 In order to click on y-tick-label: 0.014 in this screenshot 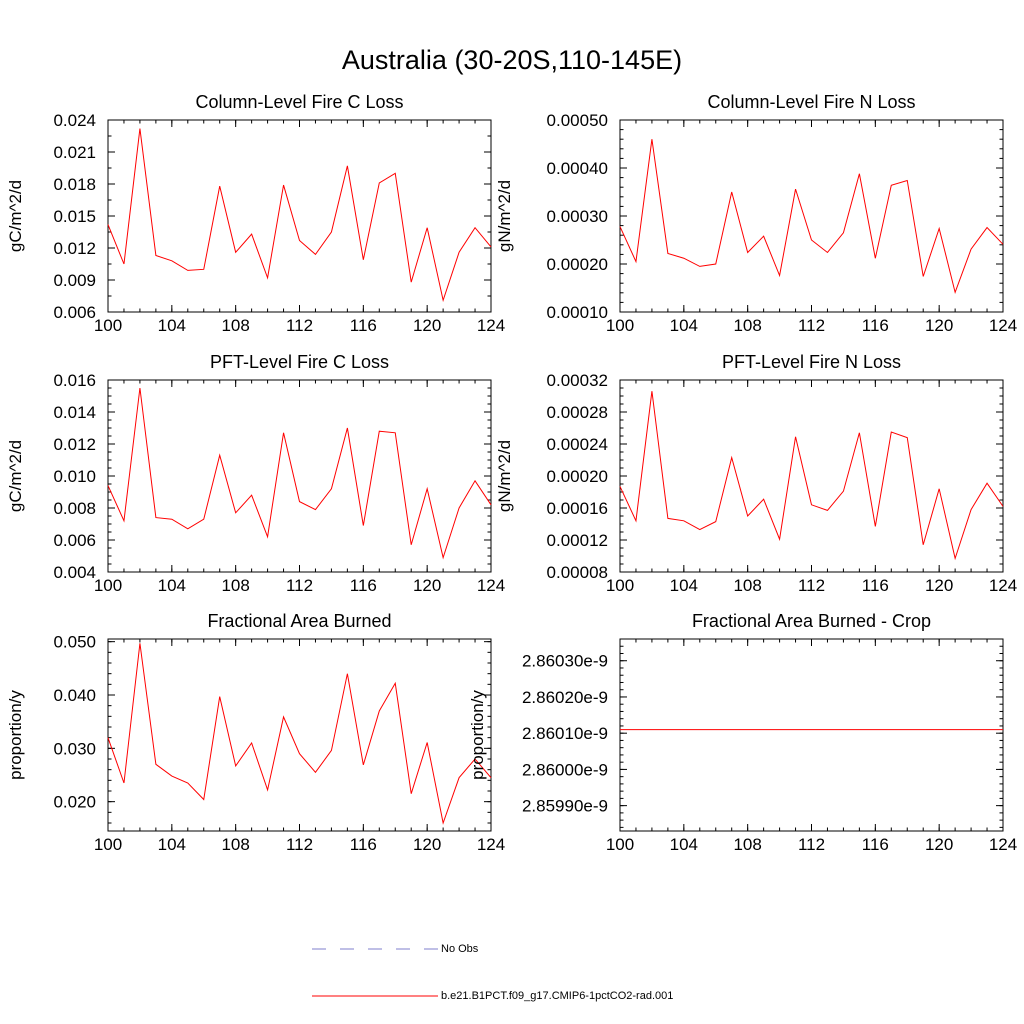, I will do `click(74, 412)`.